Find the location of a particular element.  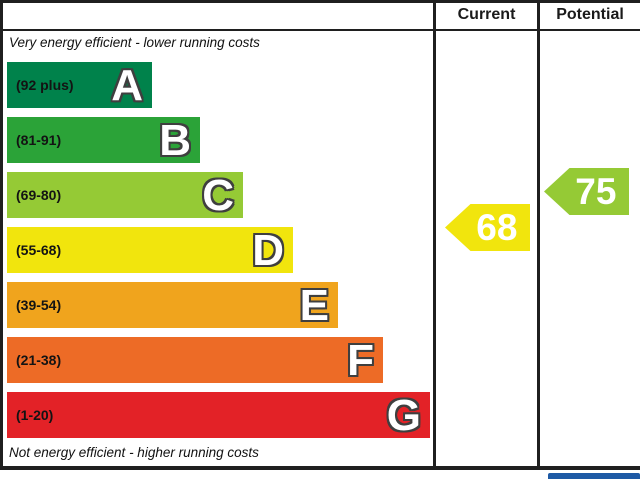

potential-rating-value: 75 is located at coordinates (596, 191).